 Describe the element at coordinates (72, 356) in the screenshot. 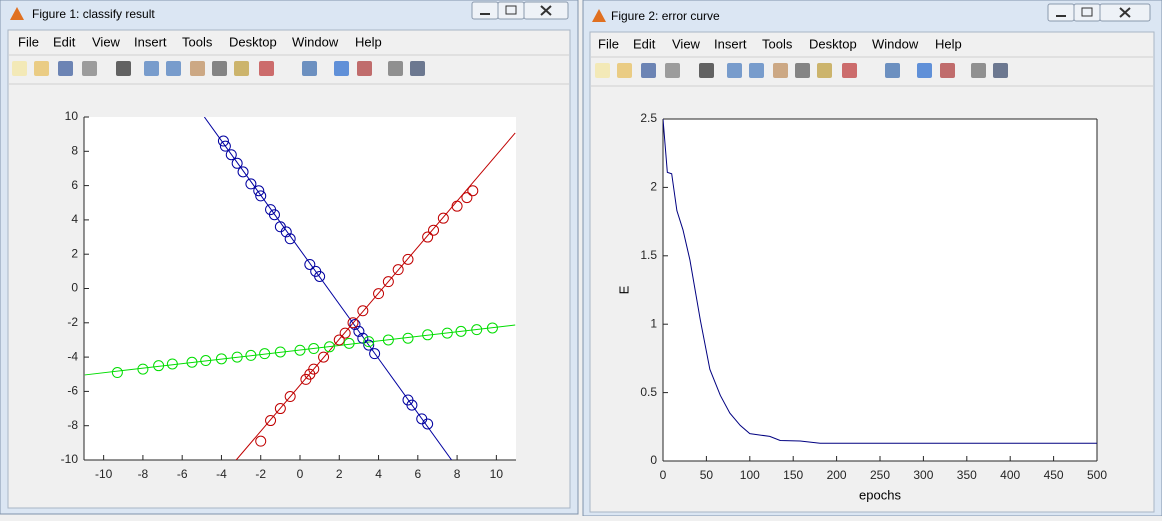

I see `y-tick-label: -4` at that location.